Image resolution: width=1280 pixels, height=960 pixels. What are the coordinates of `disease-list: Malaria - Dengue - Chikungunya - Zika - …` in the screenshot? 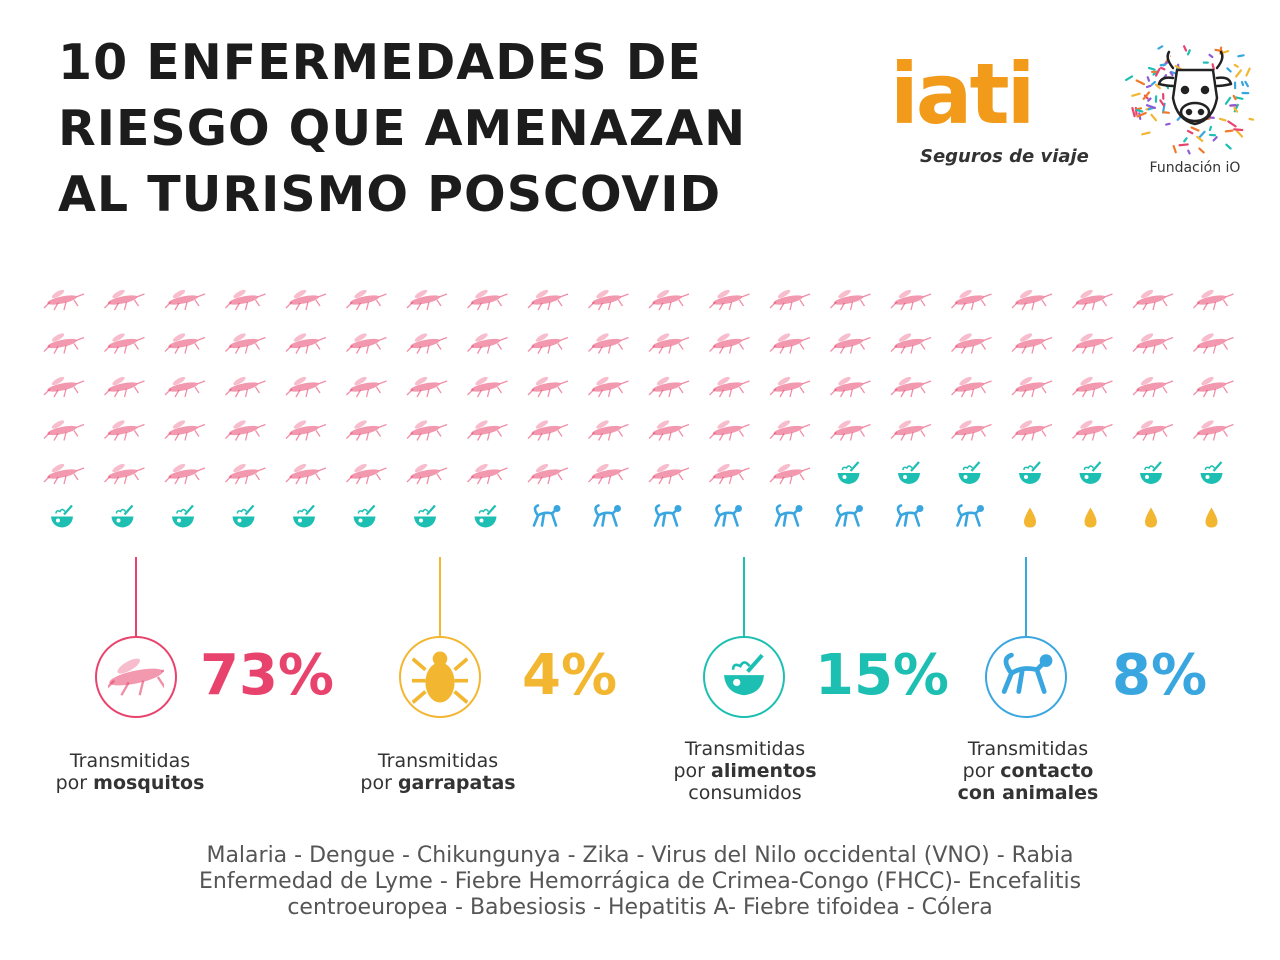 It's located at (640, 882).